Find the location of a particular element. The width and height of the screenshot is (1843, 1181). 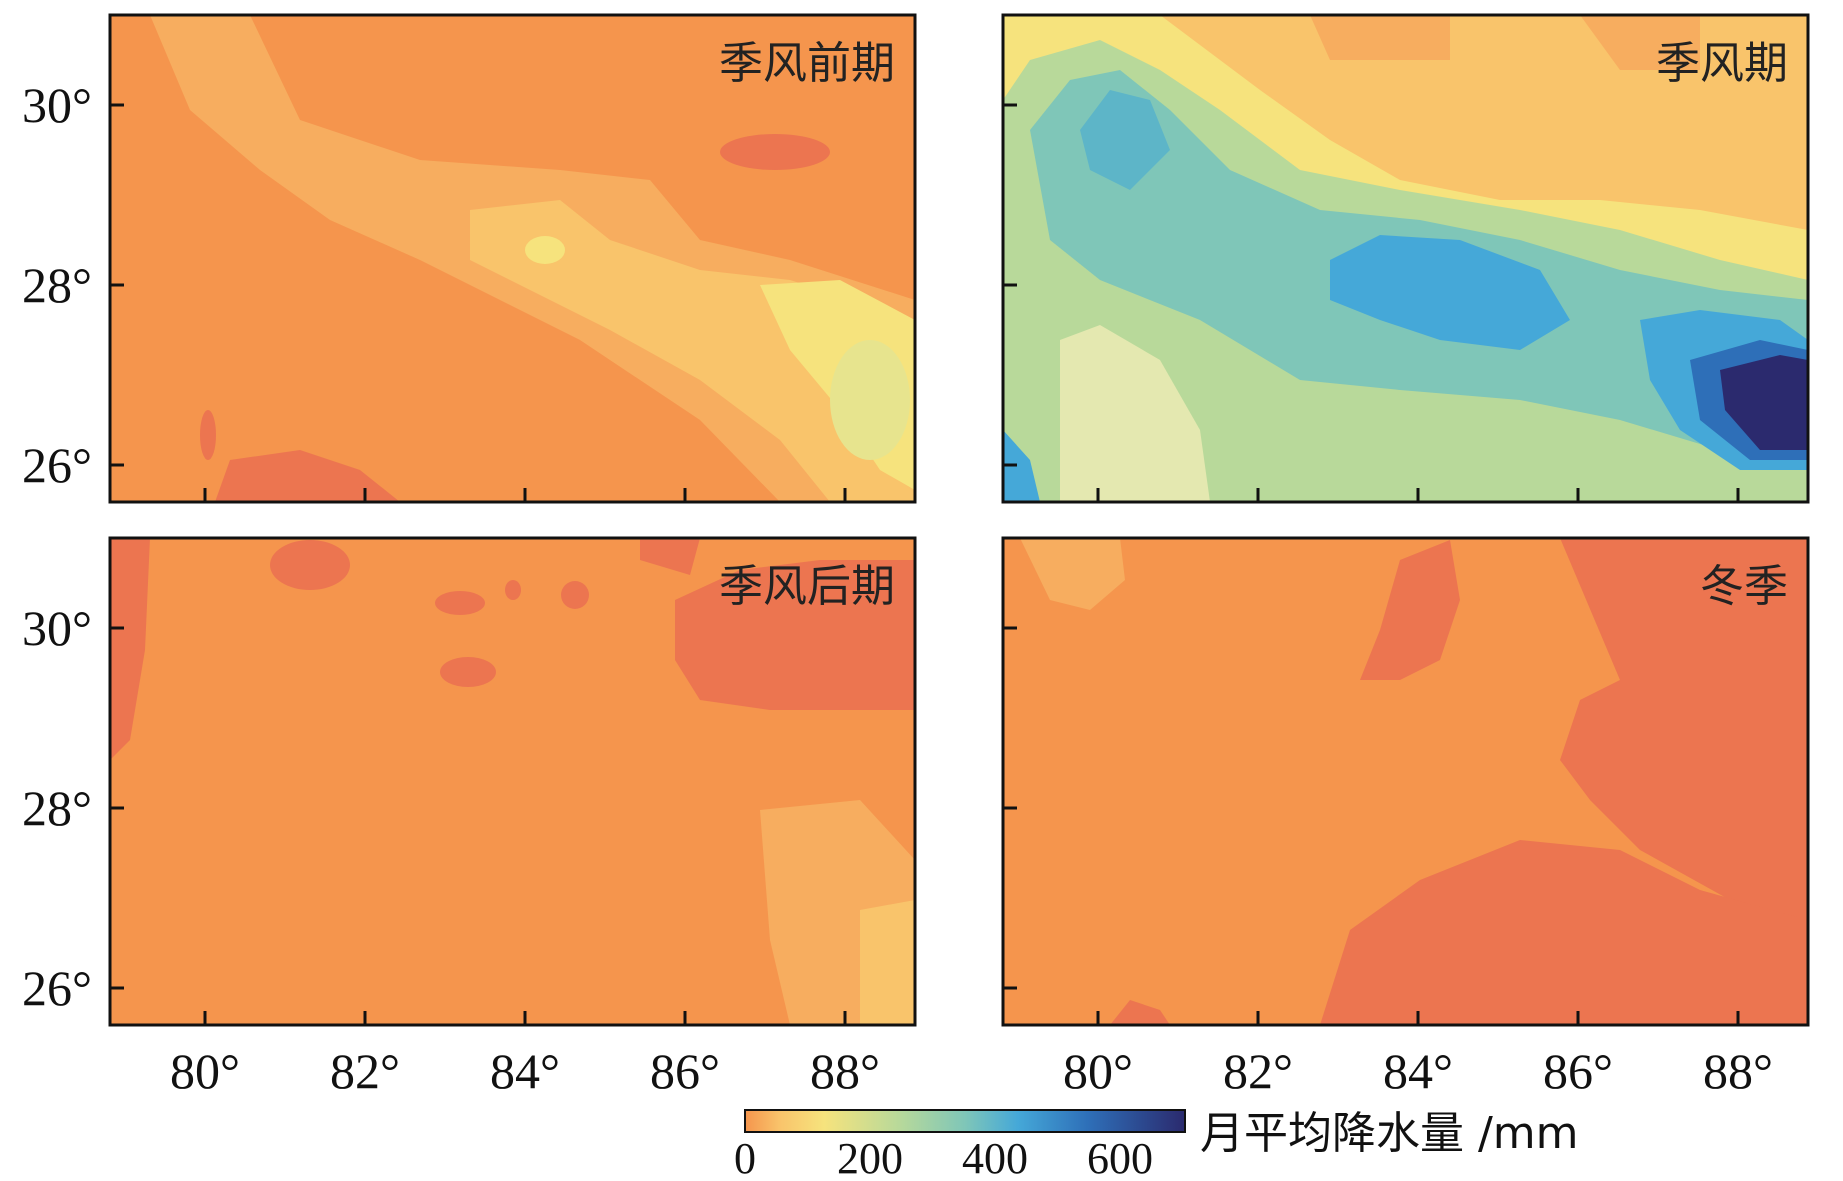

panel-title: 季风期 is located at coordinates (1722, 63).